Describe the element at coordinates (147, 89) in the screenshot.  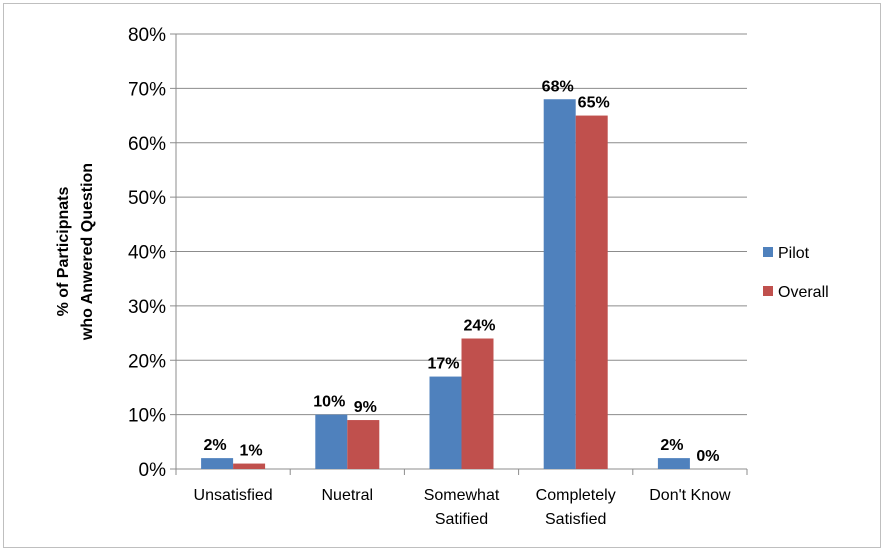
I see `y-tick-label: 70%` at that location.